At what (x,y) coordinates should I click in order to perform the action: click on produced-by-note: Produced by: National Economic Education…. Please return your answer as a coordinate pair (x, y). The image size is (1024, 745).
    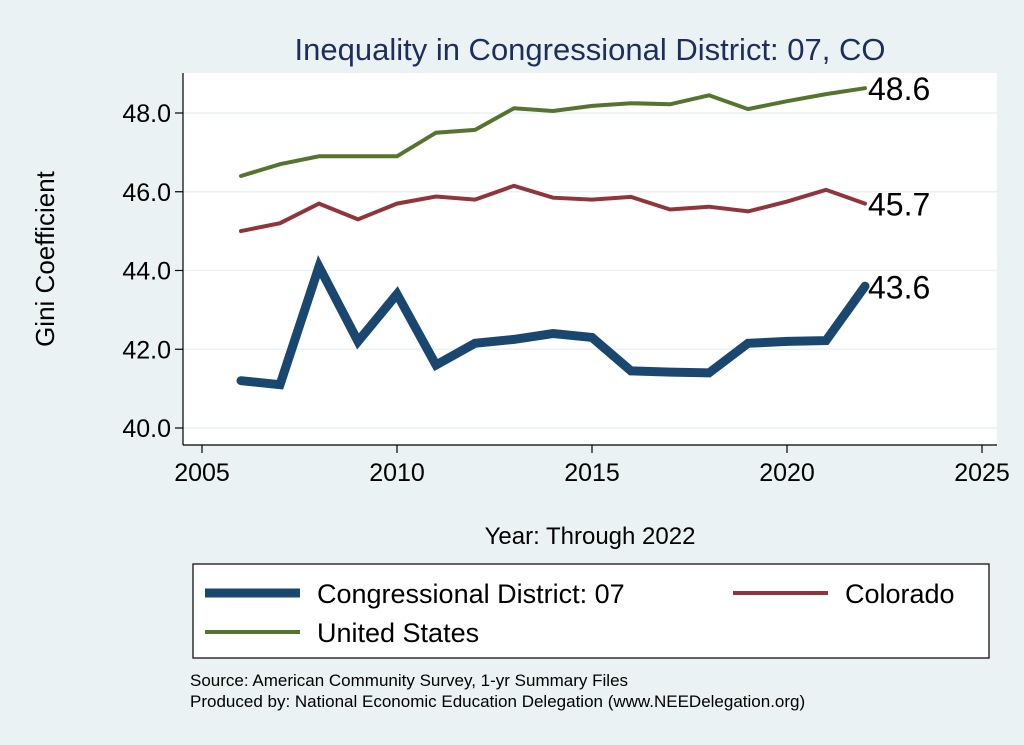
    Looking at the image, I should click on (497, 701).